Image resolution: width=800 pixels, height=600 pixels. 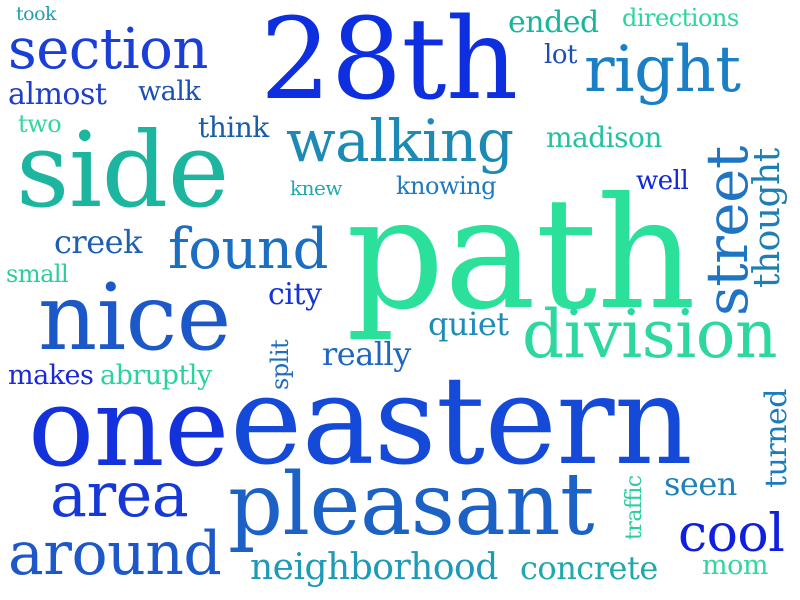 I want to click on word-neighborhood: neighborhood, so click(x=374, y=567).